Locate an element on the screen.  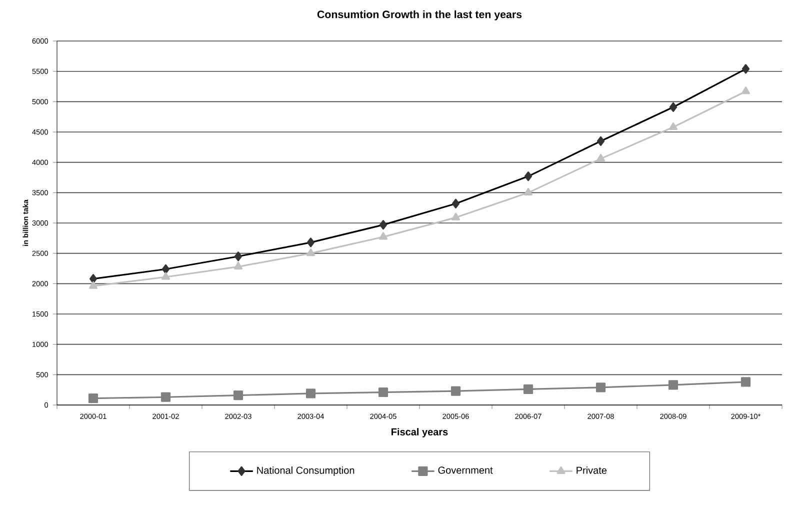
legend-label: Private is located at coordinates (591, 470).